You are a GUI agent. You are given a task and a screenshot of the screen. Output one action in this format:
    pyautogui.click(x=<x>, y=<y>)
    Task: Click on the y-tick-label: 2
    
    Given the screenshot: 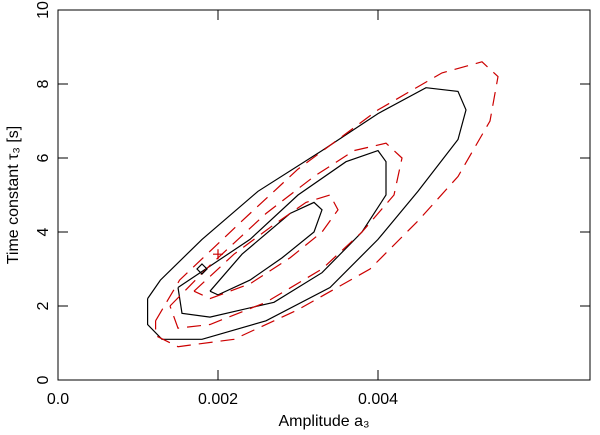 What is the action you would take?
    pyautogui.click(x=43, y=305)
    